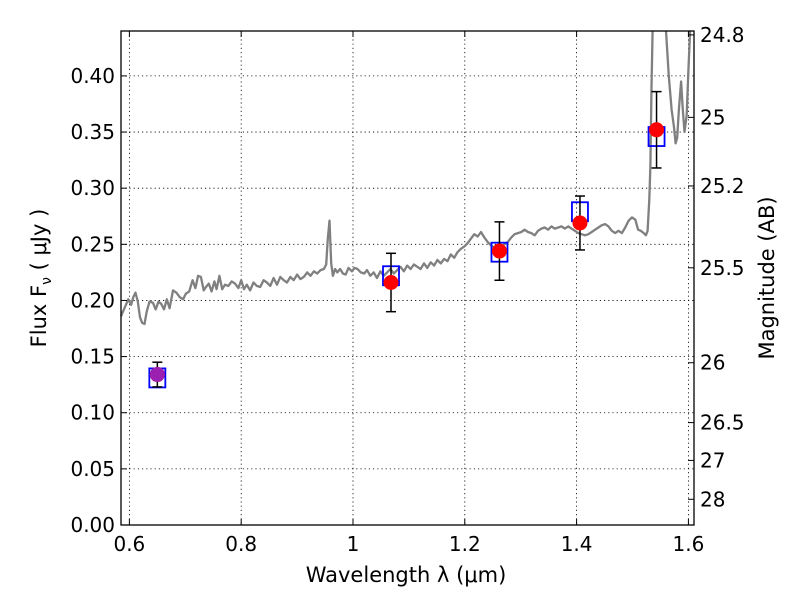 Image resolution: width=800 pixels, height=600 pixels. I want to click on y-axis-label-main: Flux F, so click(39, 316).